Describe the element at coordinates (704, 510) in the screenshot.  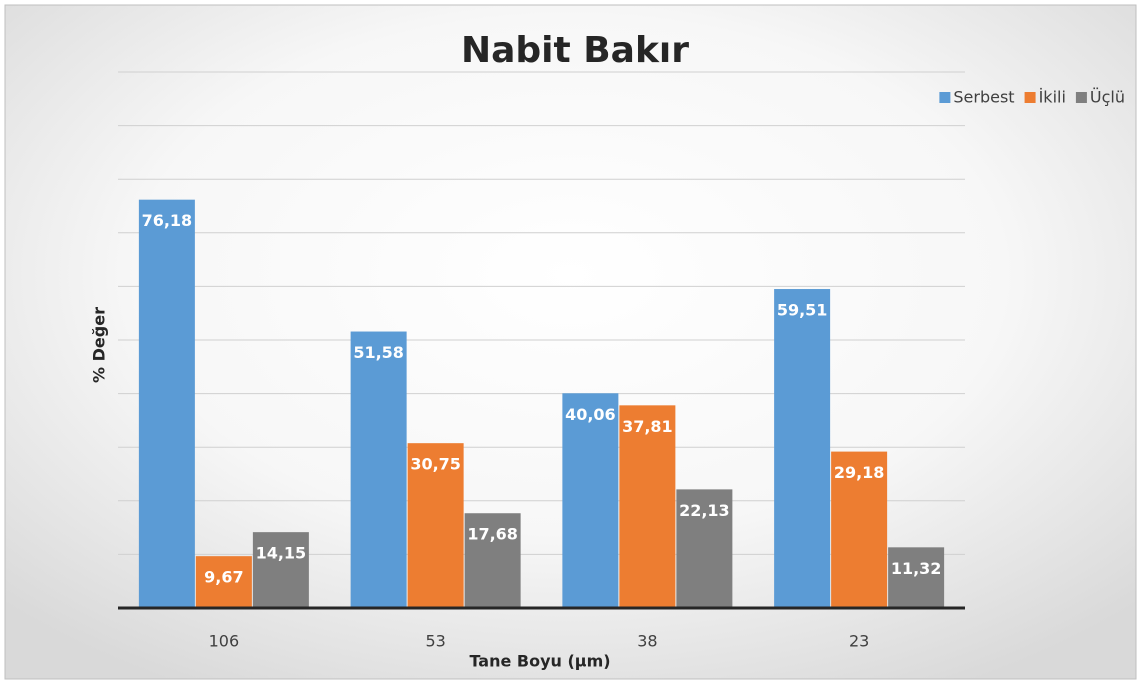
I see `value-label: 22,13` at that location.